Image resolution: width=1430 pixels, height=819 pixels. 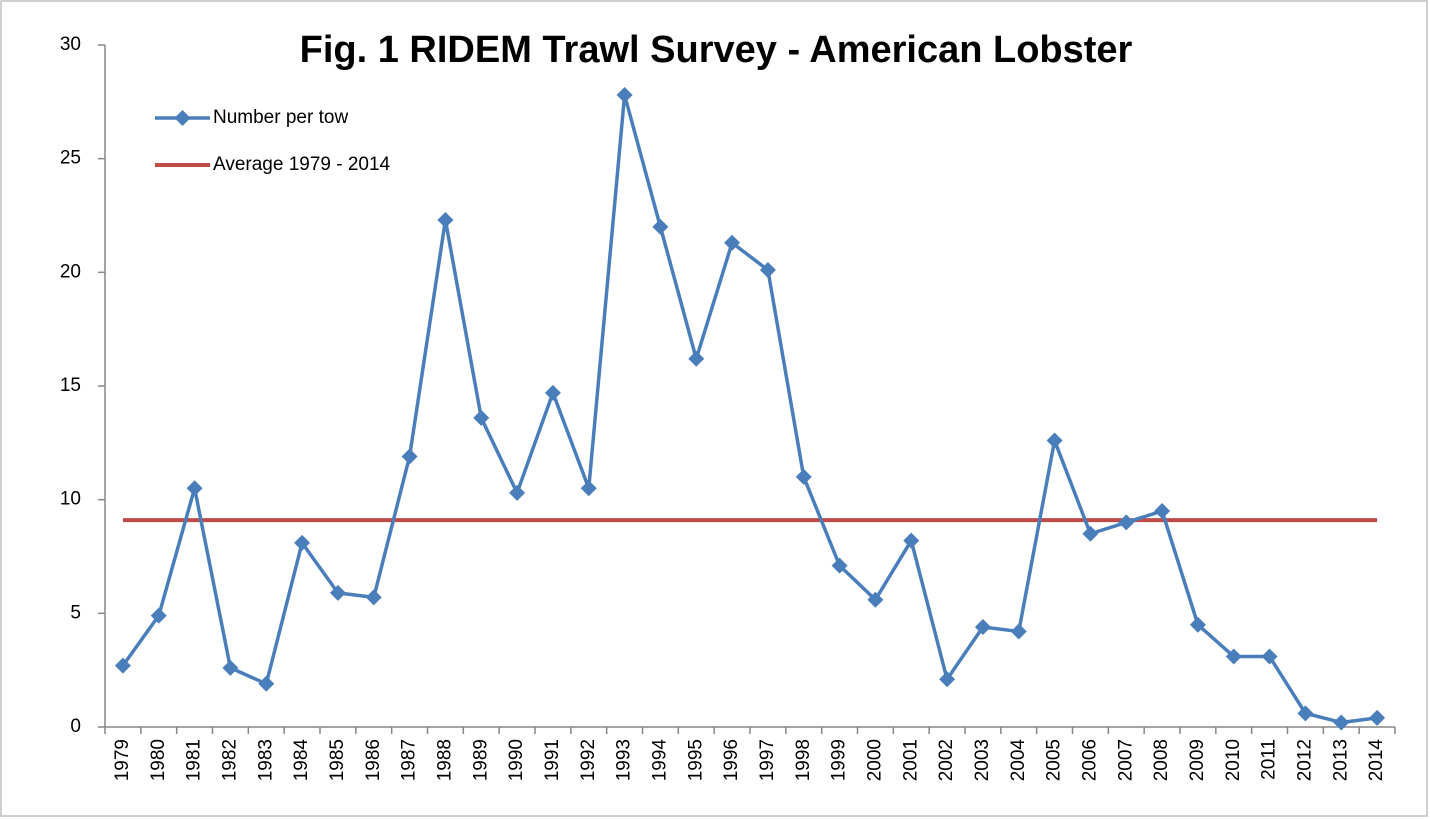 I want to click on x-tick-label: 1995, so click(x=695, y=760).